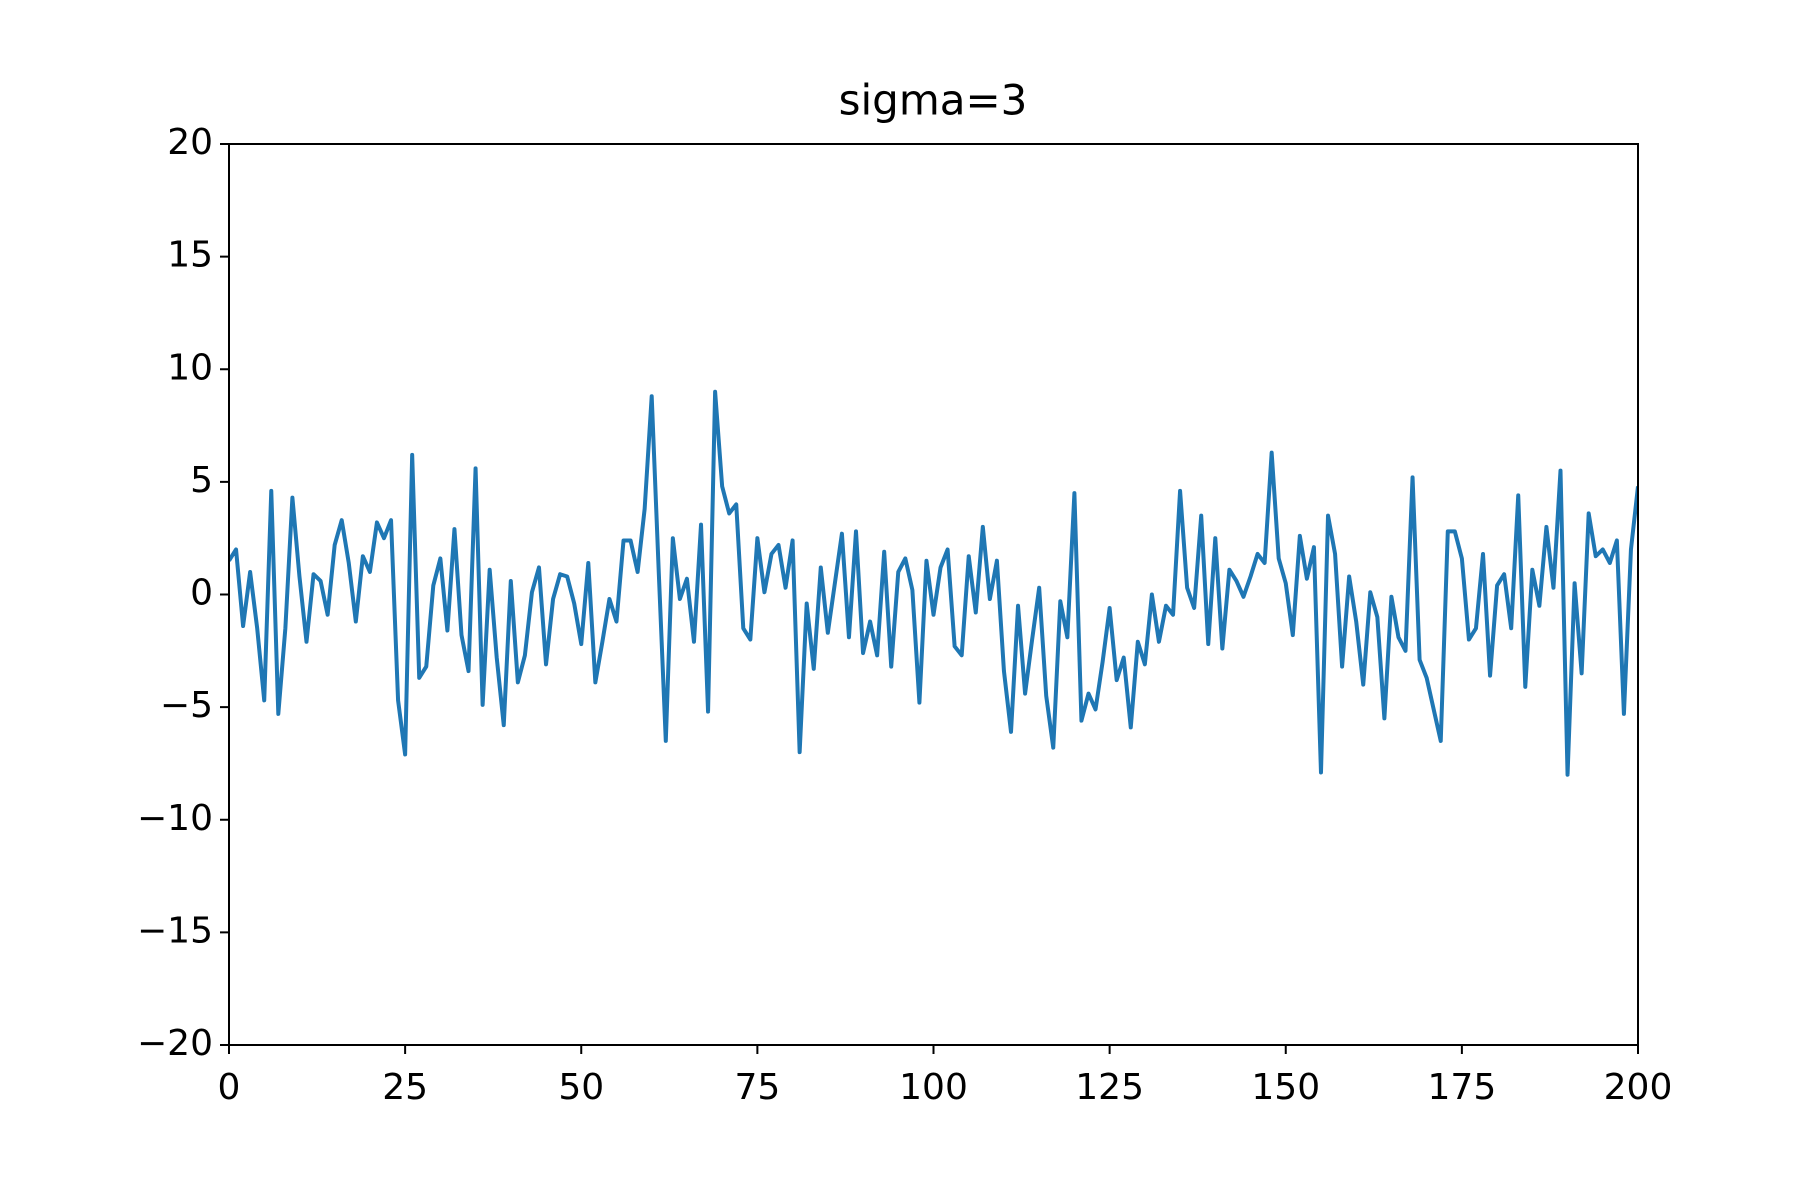 The height and width of the screenshot is (1200, 1800). I want to click on x-tick-label: 25, so click(405, 1087).